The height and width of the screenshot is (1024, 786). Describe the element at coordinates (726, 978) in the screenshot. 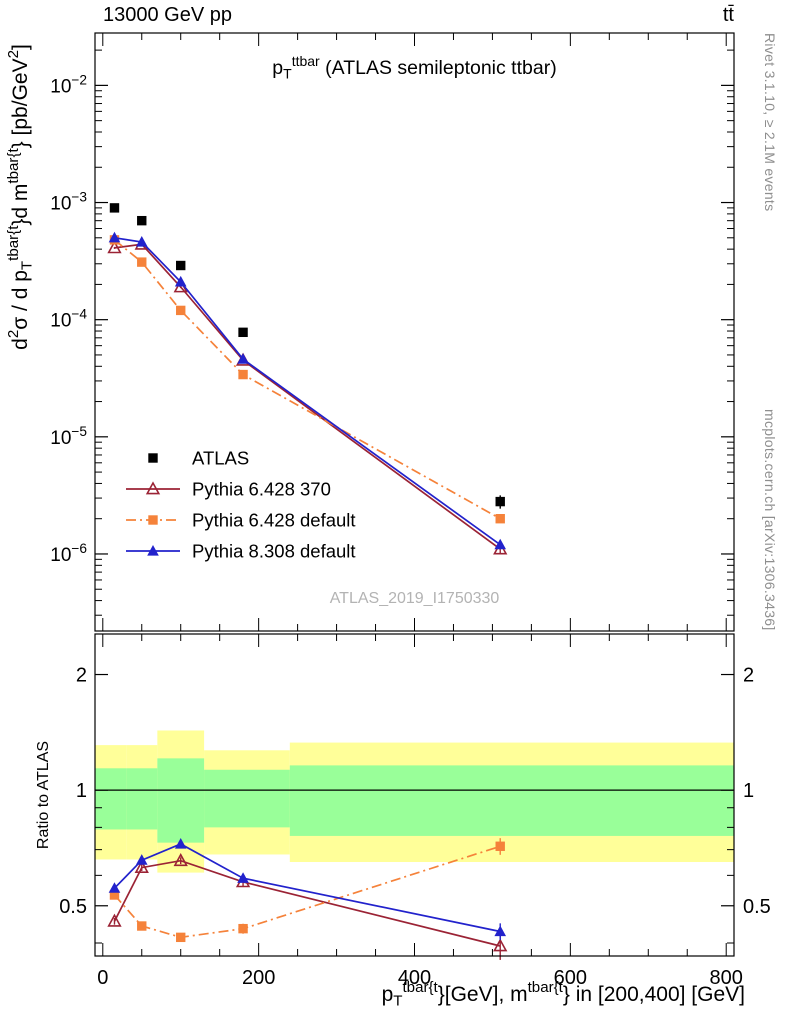

I see `svg-text: 800` at that location.